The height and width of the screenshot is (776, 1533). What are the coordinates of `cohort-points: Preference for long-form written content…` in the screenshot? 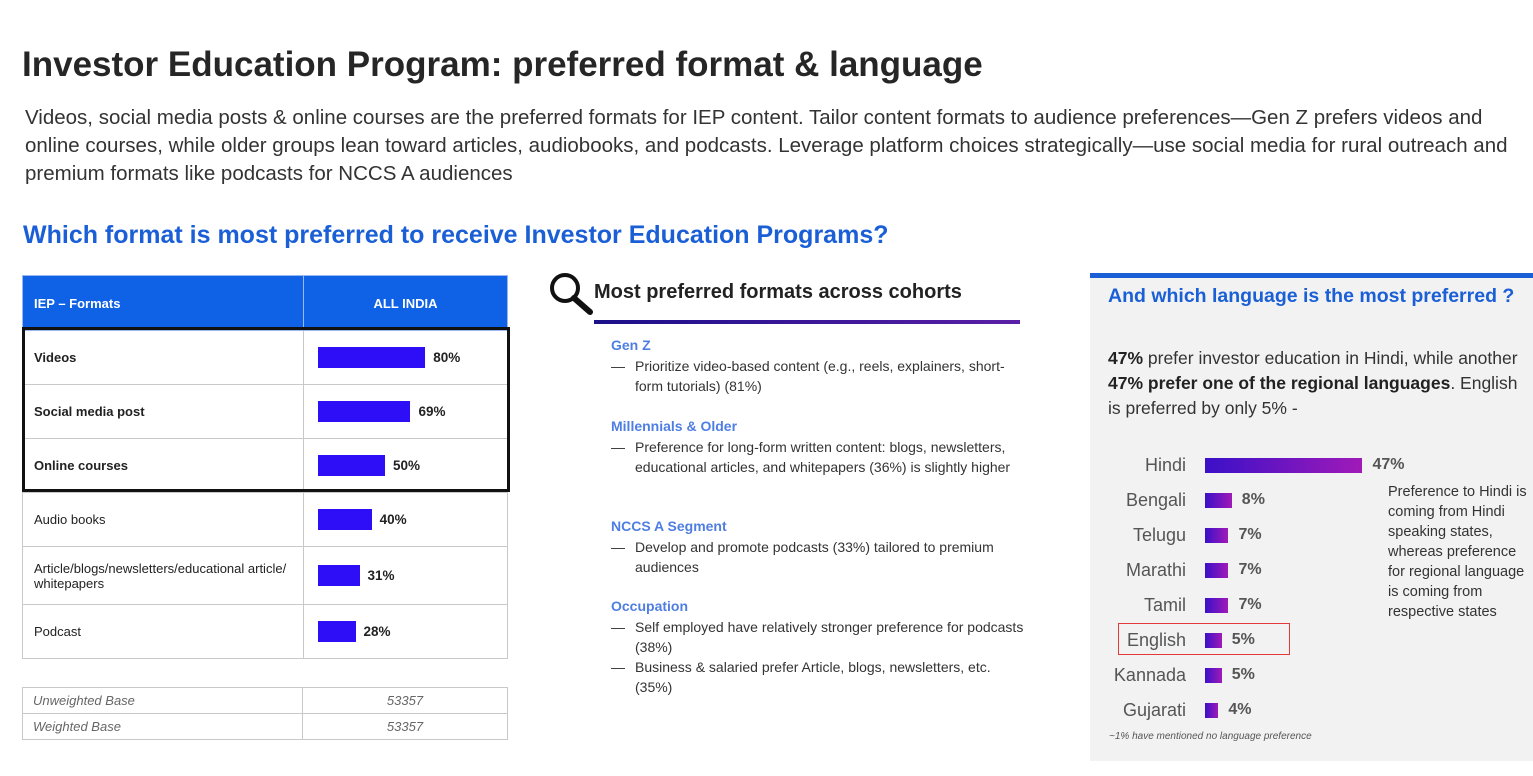 It's located at (821, 457).